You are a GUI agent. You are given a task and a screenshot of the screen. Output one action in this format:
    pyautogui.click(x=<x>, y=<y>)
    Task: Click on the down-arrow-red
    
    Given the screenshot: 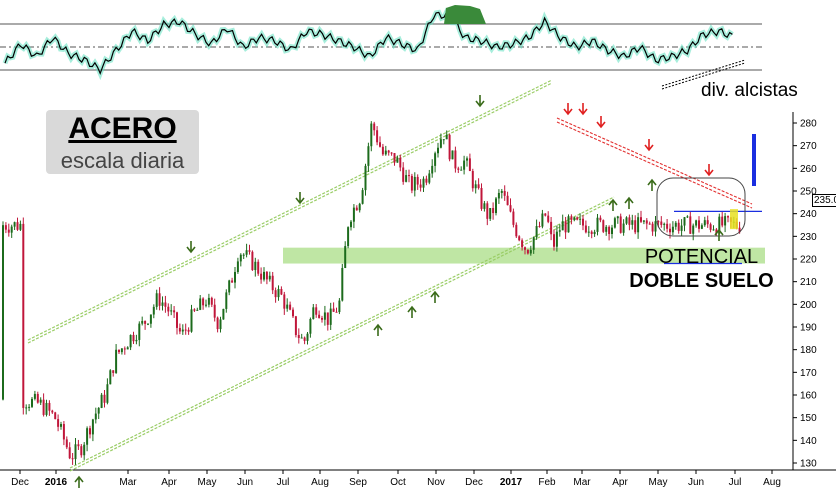 What is the action you would take?
    pyautogui.click(x=601, y=122)
    